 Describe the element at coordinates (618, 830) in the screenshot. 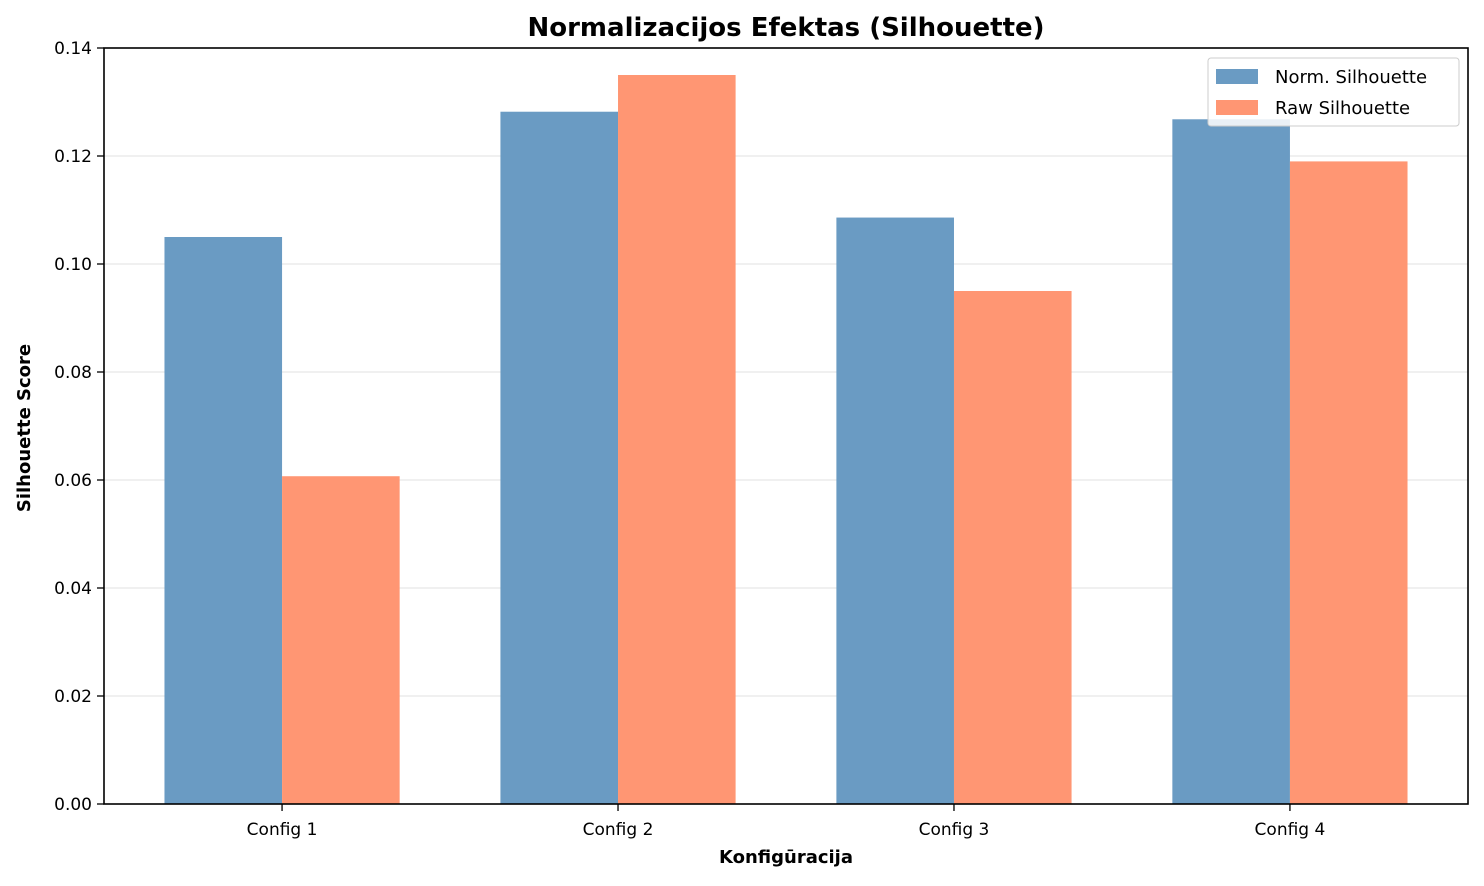

I see `x-tick-label: Config 2` at that location.